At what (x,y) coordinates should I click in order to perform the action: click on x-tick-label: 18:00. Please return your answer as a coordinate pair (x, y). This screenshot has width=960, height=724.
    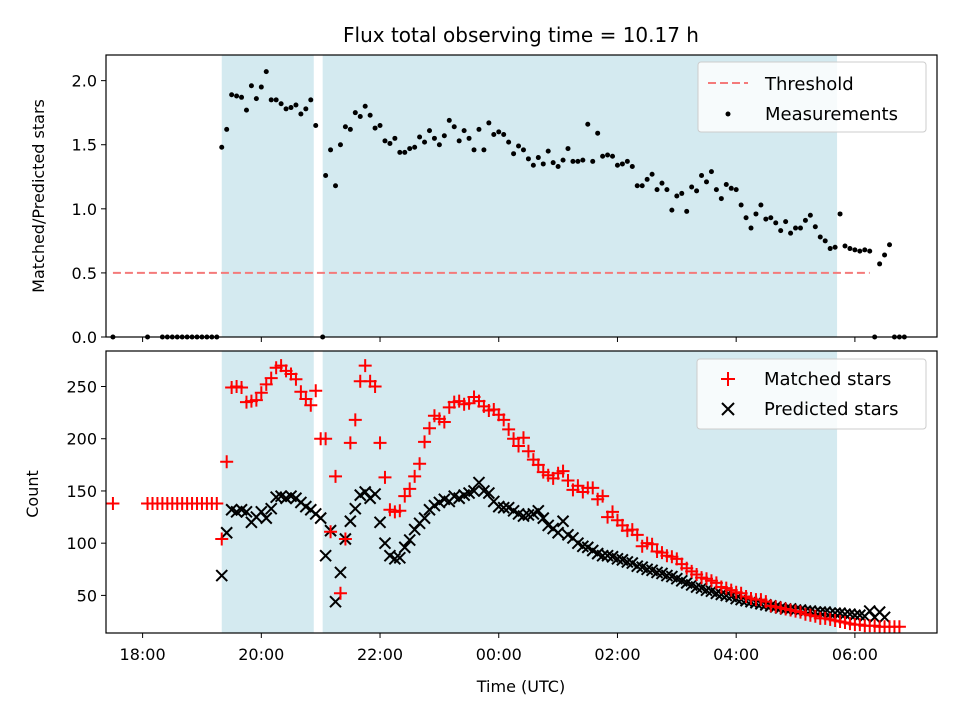
    Looking at the image, I should click on (143, 654).